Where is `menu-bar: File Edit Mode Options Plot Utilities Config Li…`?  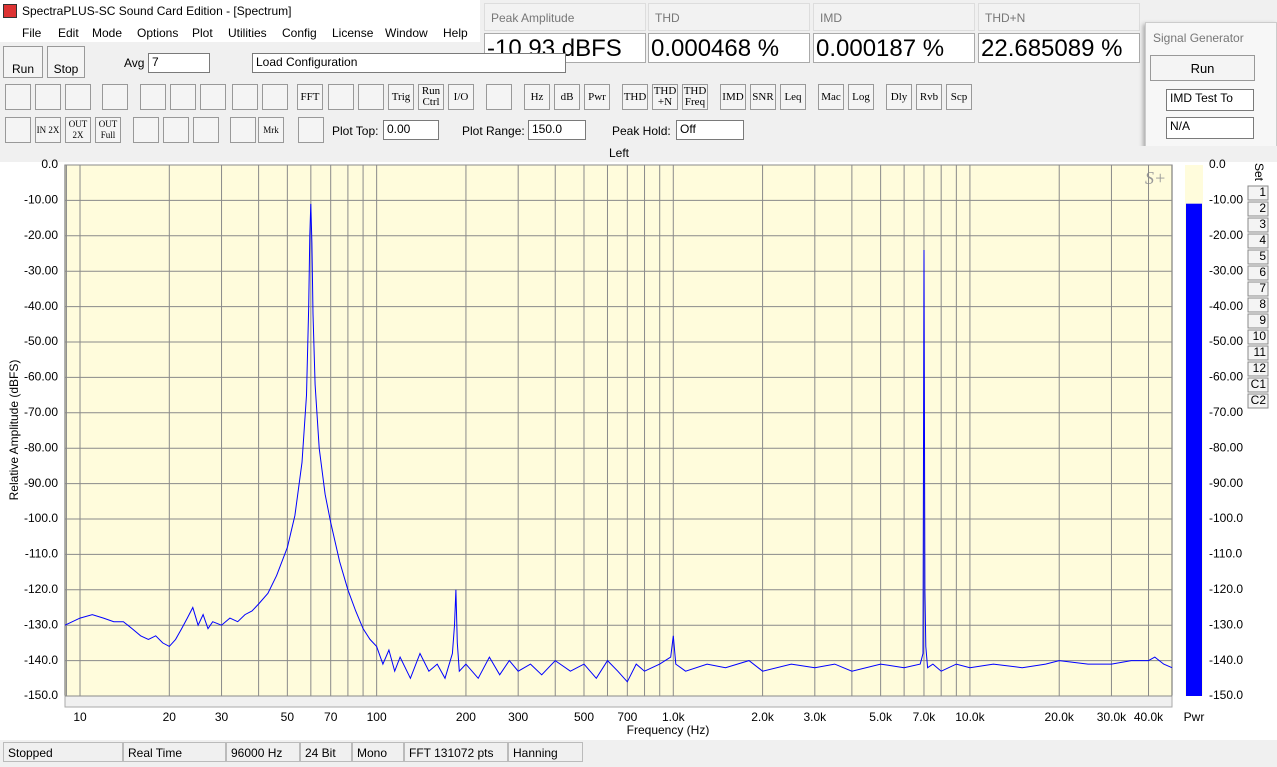
menu-bar: File Edit Mode Options Plot Utilities Config Li… is located at coordinates (240, 32).